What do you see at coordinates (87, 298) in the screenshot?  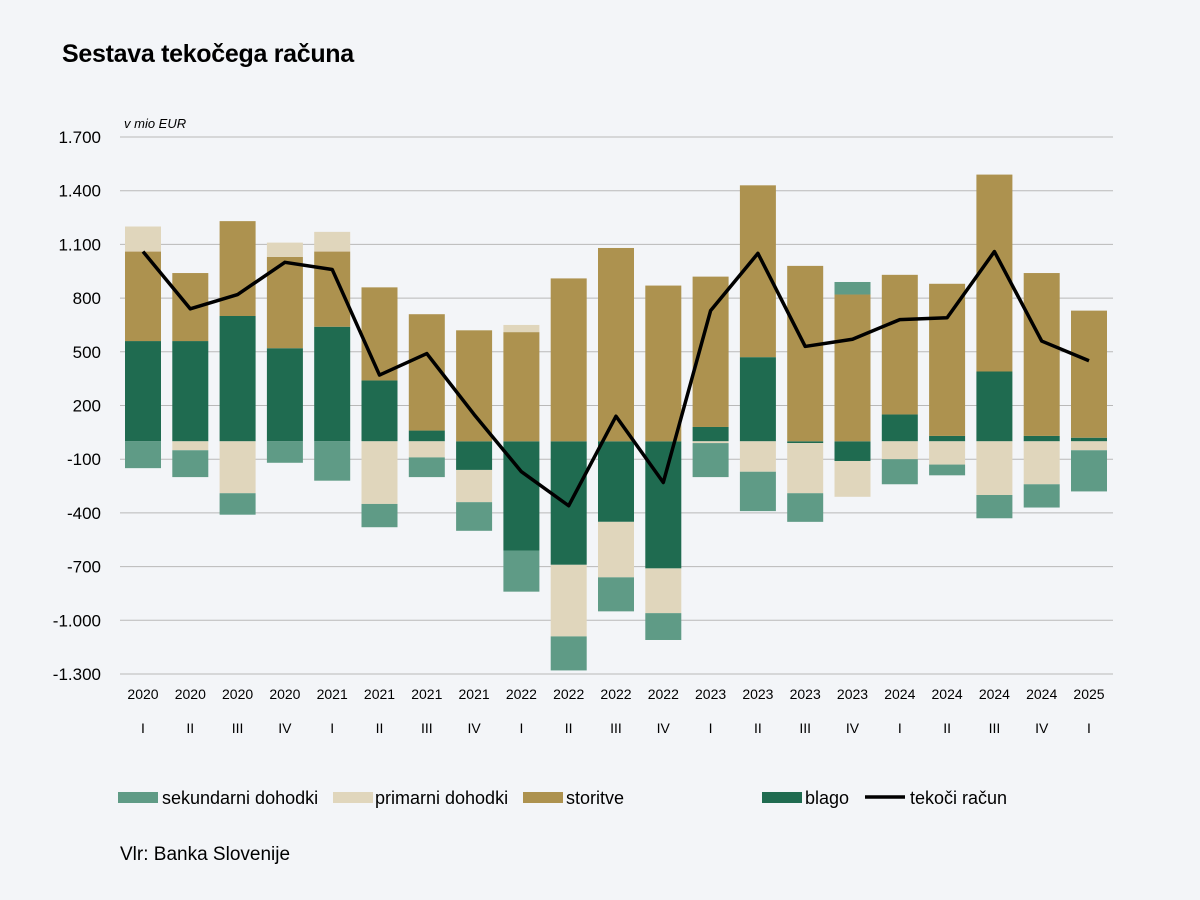 I see `y-tick-label: 800` at bounding box center [87, 298].